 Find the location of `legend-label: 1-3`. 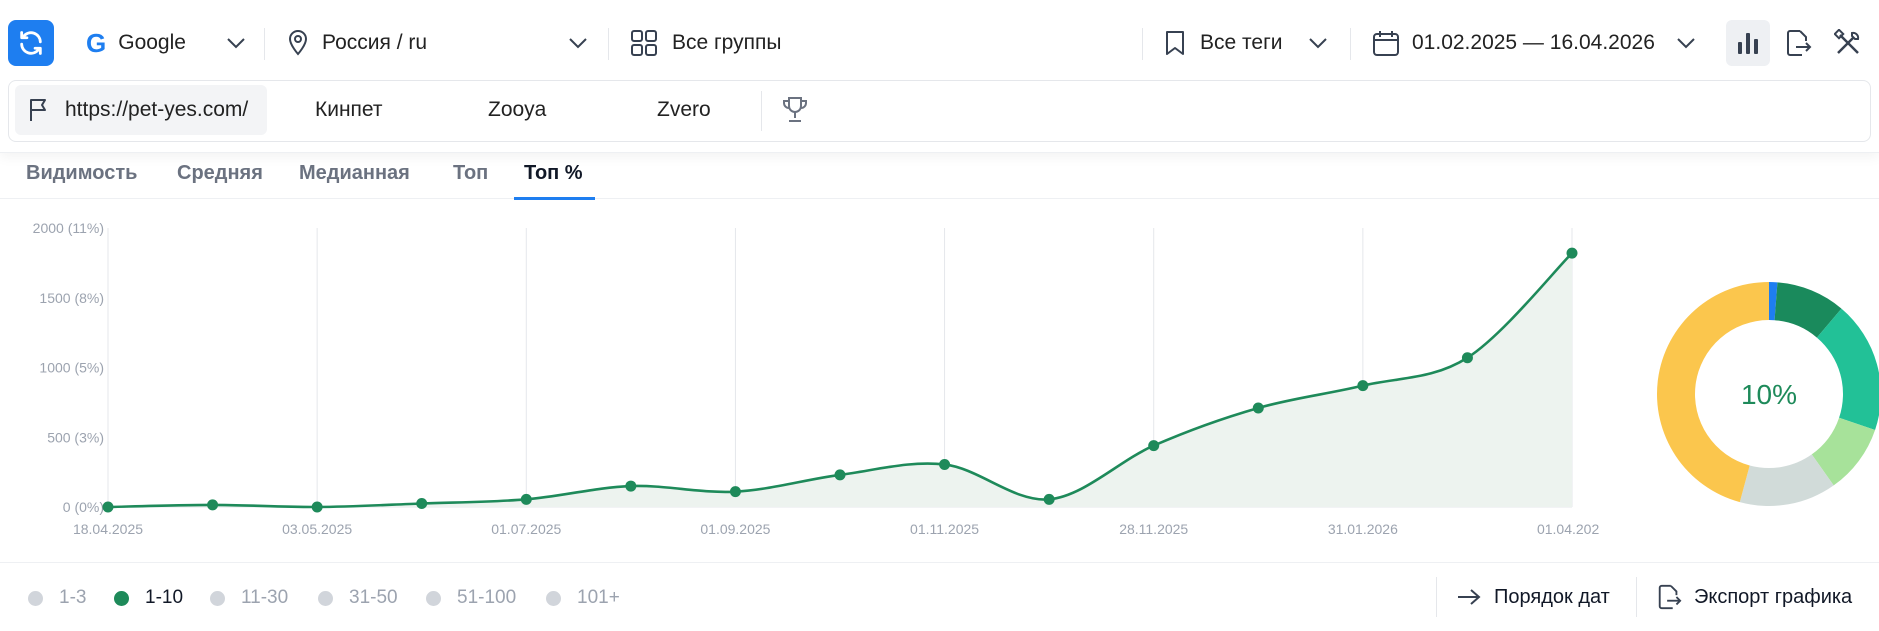

legend-label: 1-3 is located at coordinates (73, 597).